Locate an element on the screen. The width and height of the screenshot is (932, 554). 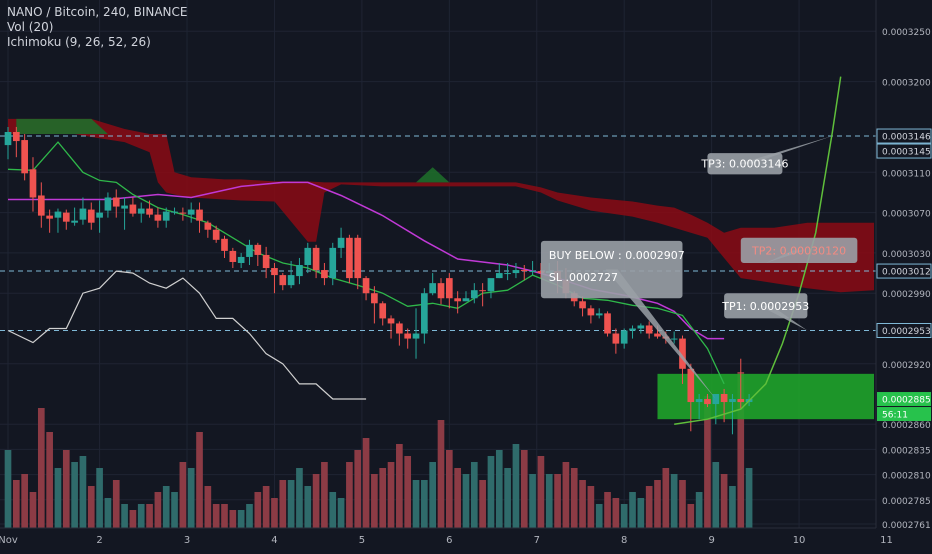
tp3-label: TP3: 0.0003146 is located at coordinates (744, 164).